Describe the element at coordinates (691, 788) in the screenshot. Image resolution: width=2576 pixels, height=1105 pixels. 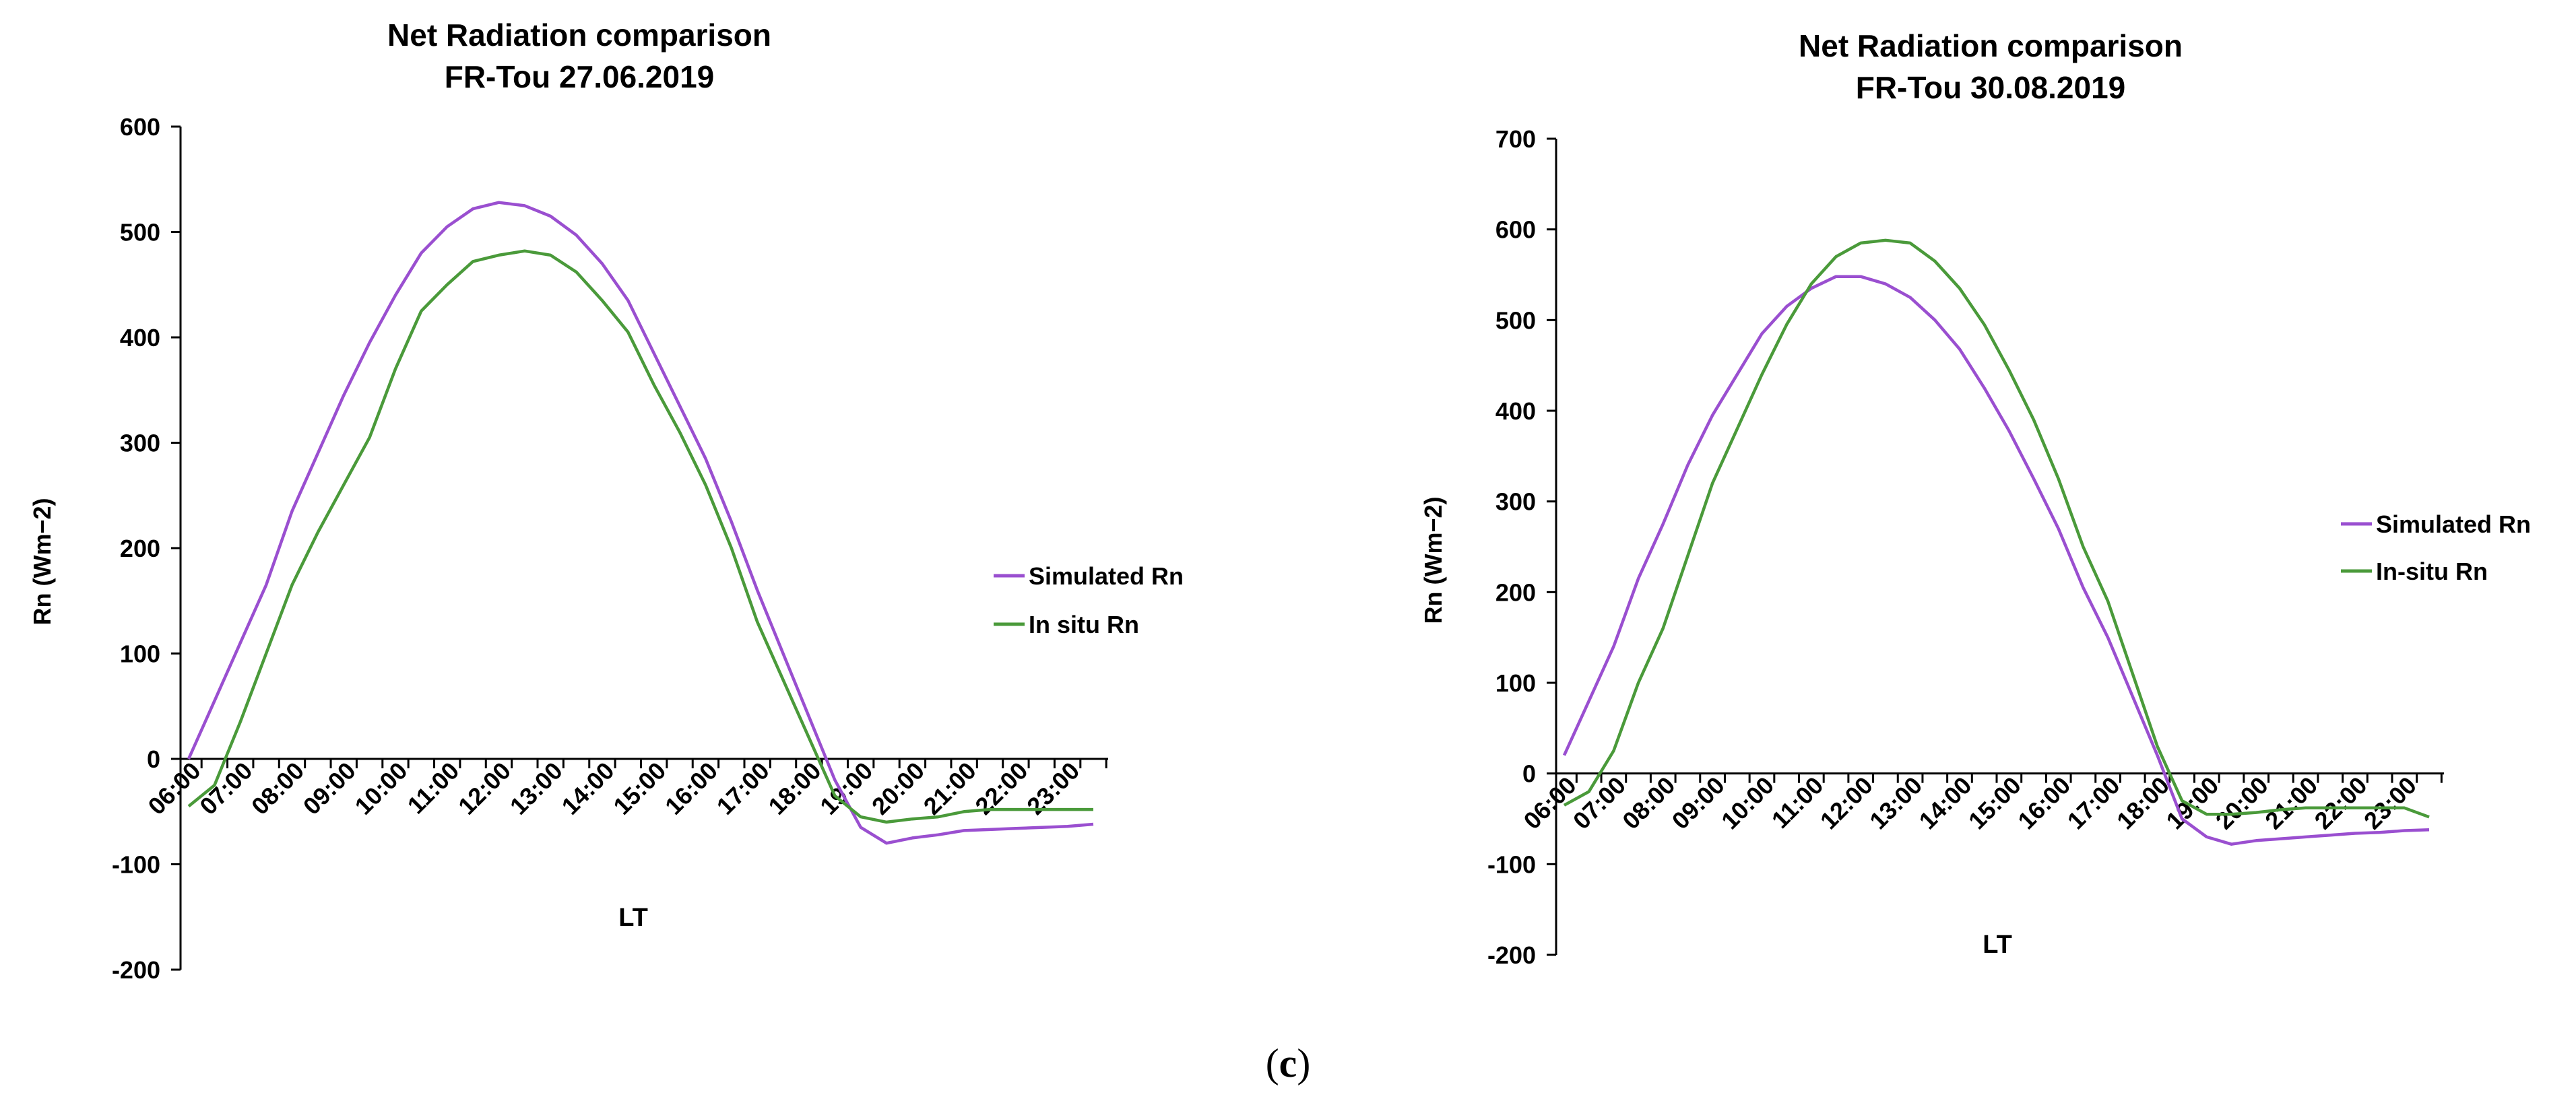
I see `x-tick-label: 16:00` at that location.